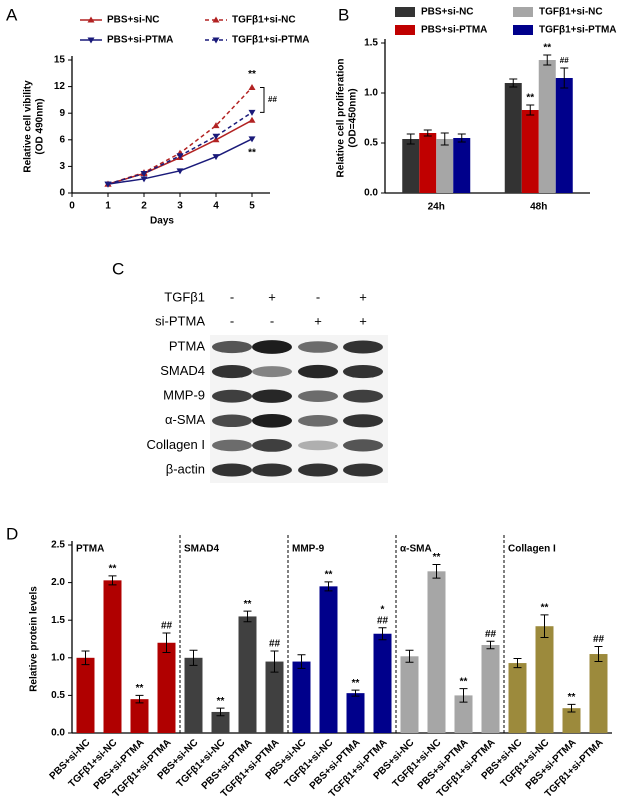 Image resolution: width=635 pixels, height=809 pixels. I want to click on x-tick-label: 0, so click(72, 206).